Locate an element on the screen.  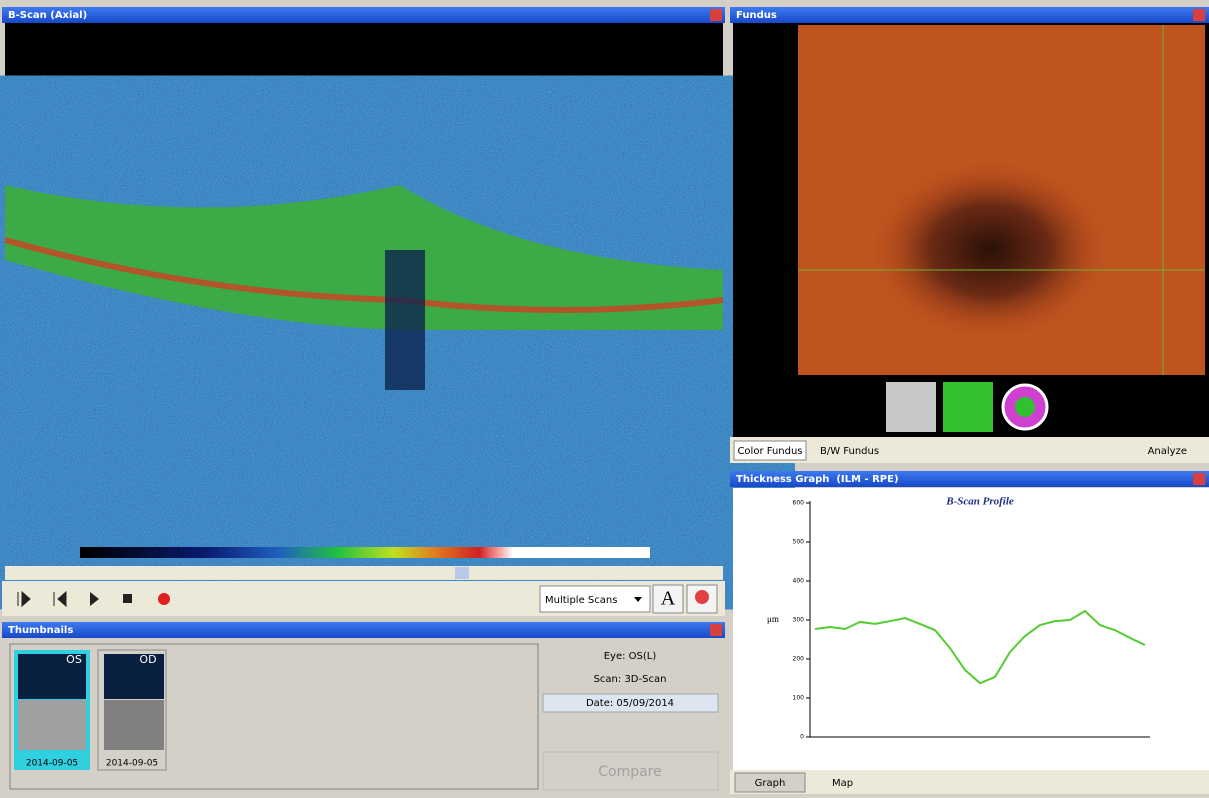
map-thumb is located at coordinates (968, 407).